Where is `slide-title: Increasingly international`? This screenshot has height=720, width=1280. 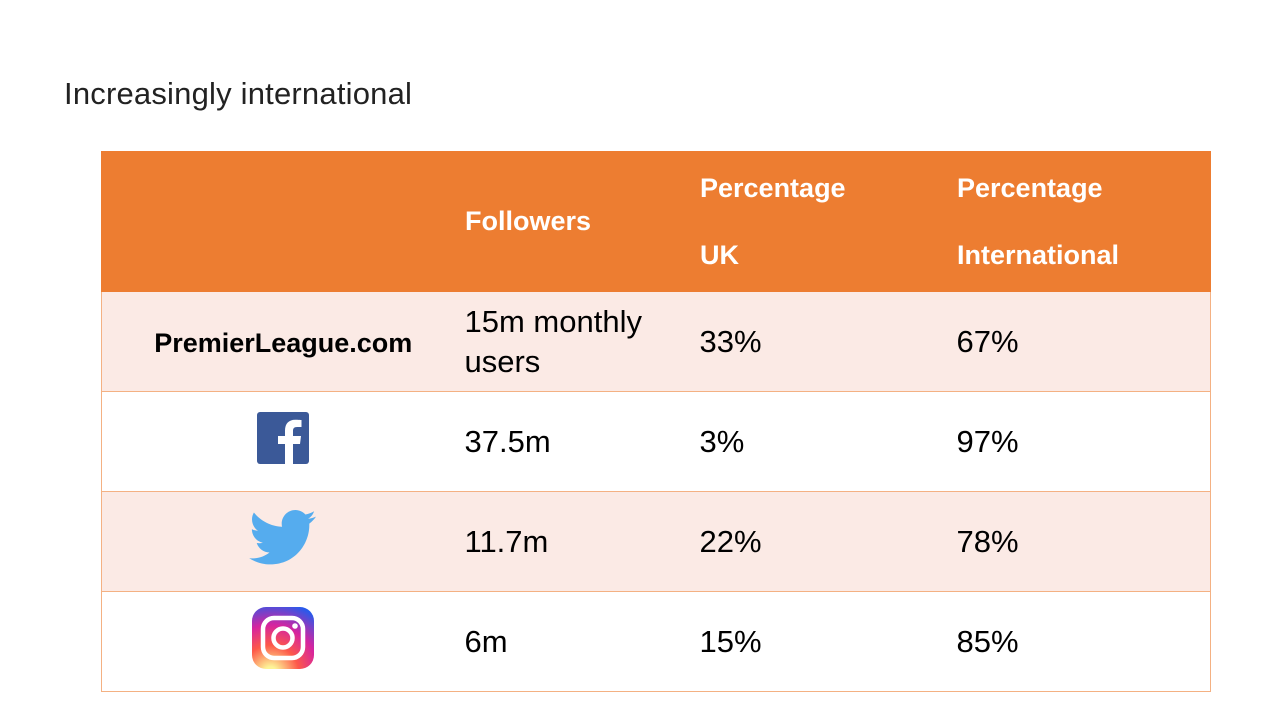 slide-title: Increasingly international is located at coordinates (238, 93).